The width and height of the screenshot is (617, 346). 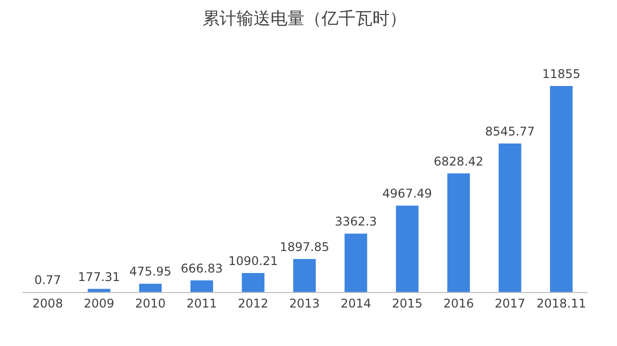 What do you see at coordinates (458, 303) in the screenshot?
I see `x-tick-label: 2016` at bounding box center [458, 303].